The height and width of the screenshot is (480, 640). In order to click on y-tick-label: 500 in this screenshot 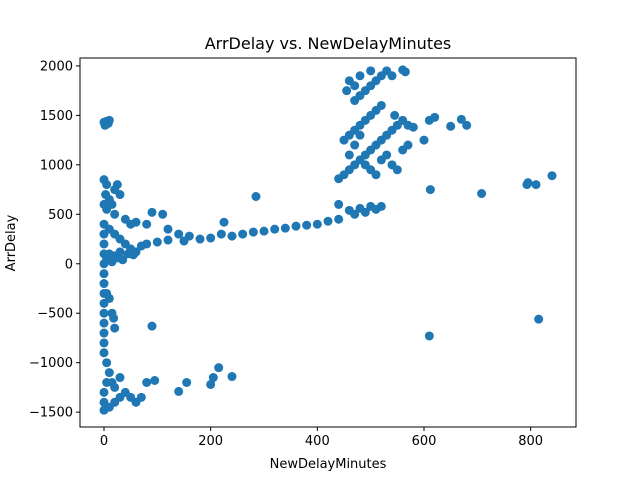, I will do `click(60, 215)`.